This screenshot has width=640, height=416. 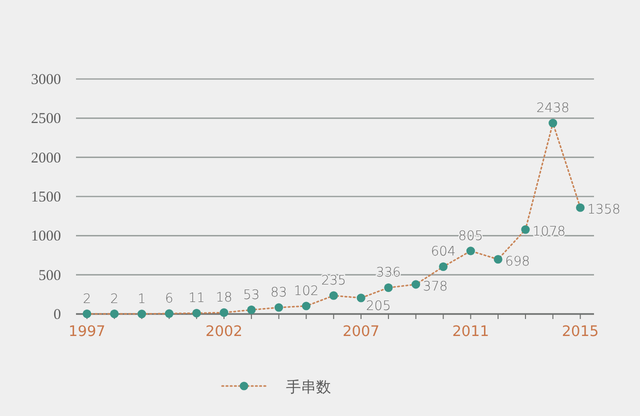 I want to click on data-label: 604, so click(x=443, y=252).